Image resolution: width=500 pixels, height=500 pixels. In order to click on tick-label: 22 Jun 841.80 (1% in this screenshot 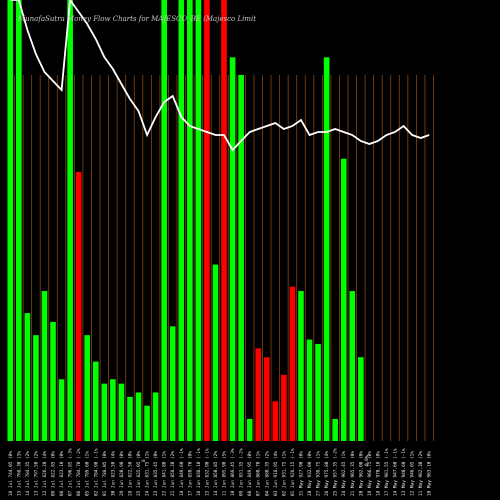, I will do `click(165, 473)`.